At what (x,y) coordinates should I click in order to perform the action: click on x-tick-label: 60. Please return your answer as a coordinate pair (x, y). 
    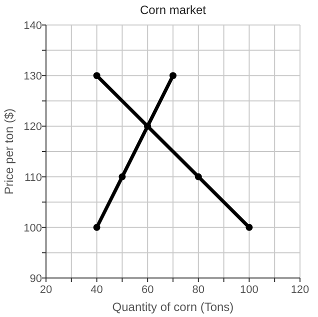
    Looking at the image, I should click on (147, 290).